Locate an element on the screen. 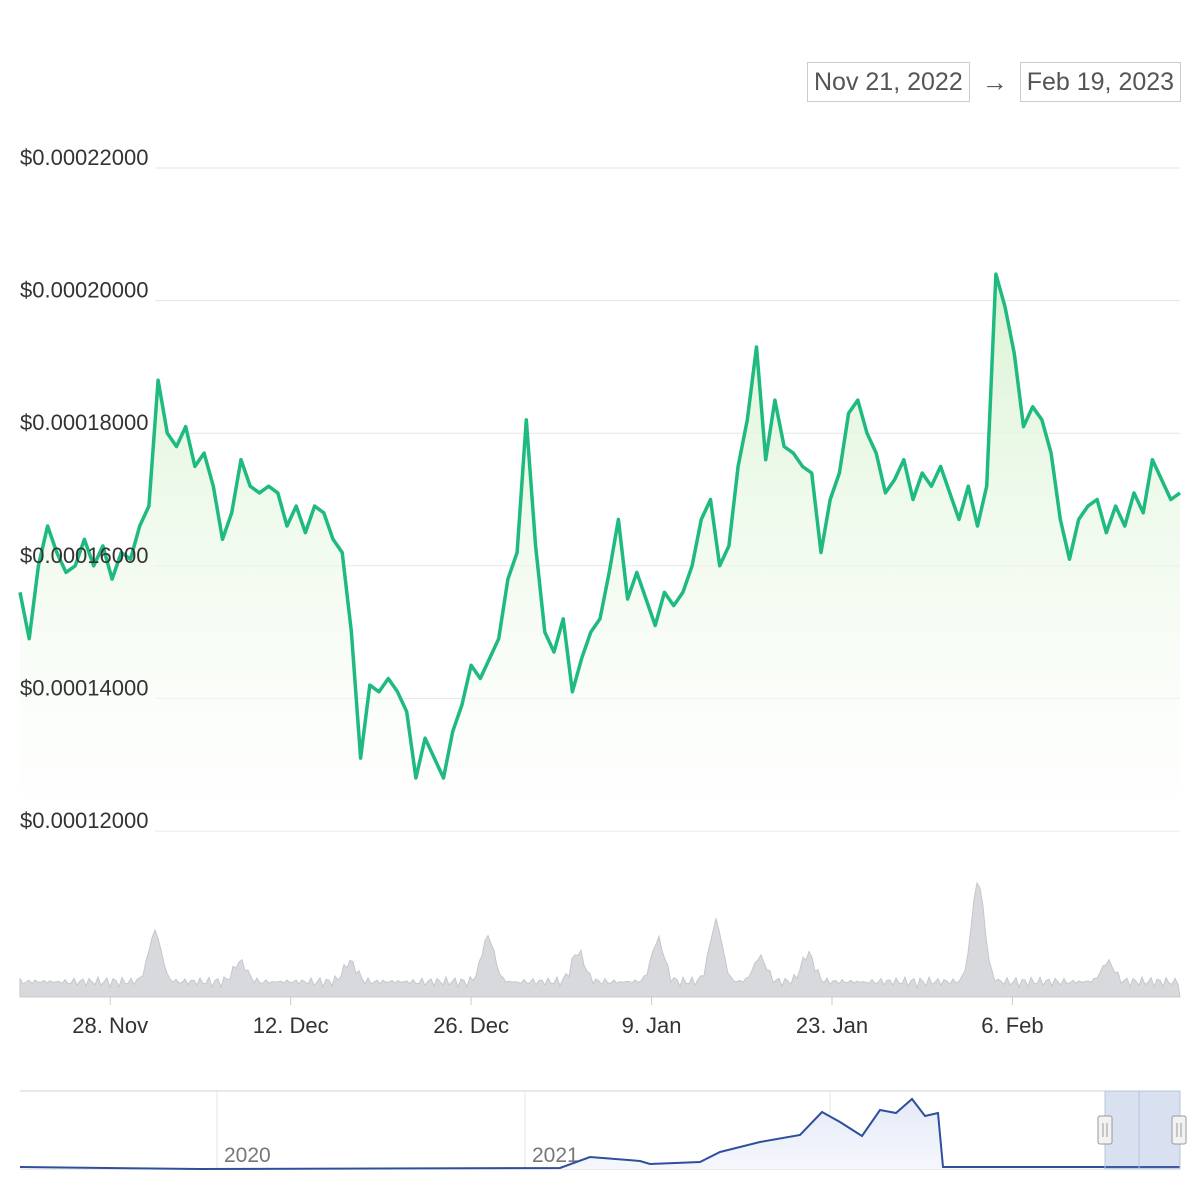  x-tick-label: 28. Nov is located at coordinates (110, 1025).